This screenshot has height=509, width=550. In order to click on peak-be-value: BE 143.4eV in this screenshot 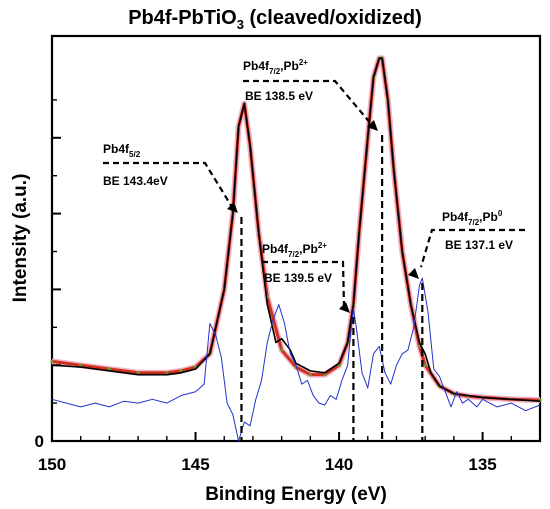, I will do `click(135, 181)`.